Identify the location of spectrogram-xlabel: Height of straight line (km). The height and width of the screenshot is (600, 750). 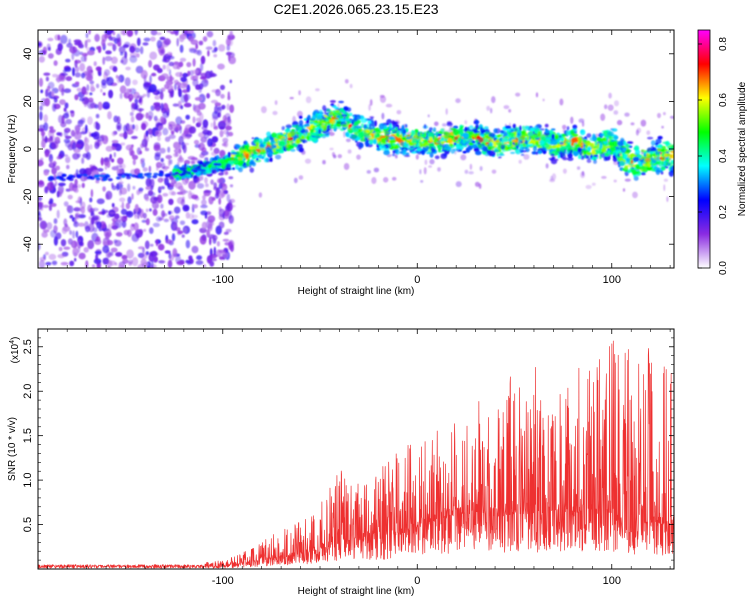
(356, 291).